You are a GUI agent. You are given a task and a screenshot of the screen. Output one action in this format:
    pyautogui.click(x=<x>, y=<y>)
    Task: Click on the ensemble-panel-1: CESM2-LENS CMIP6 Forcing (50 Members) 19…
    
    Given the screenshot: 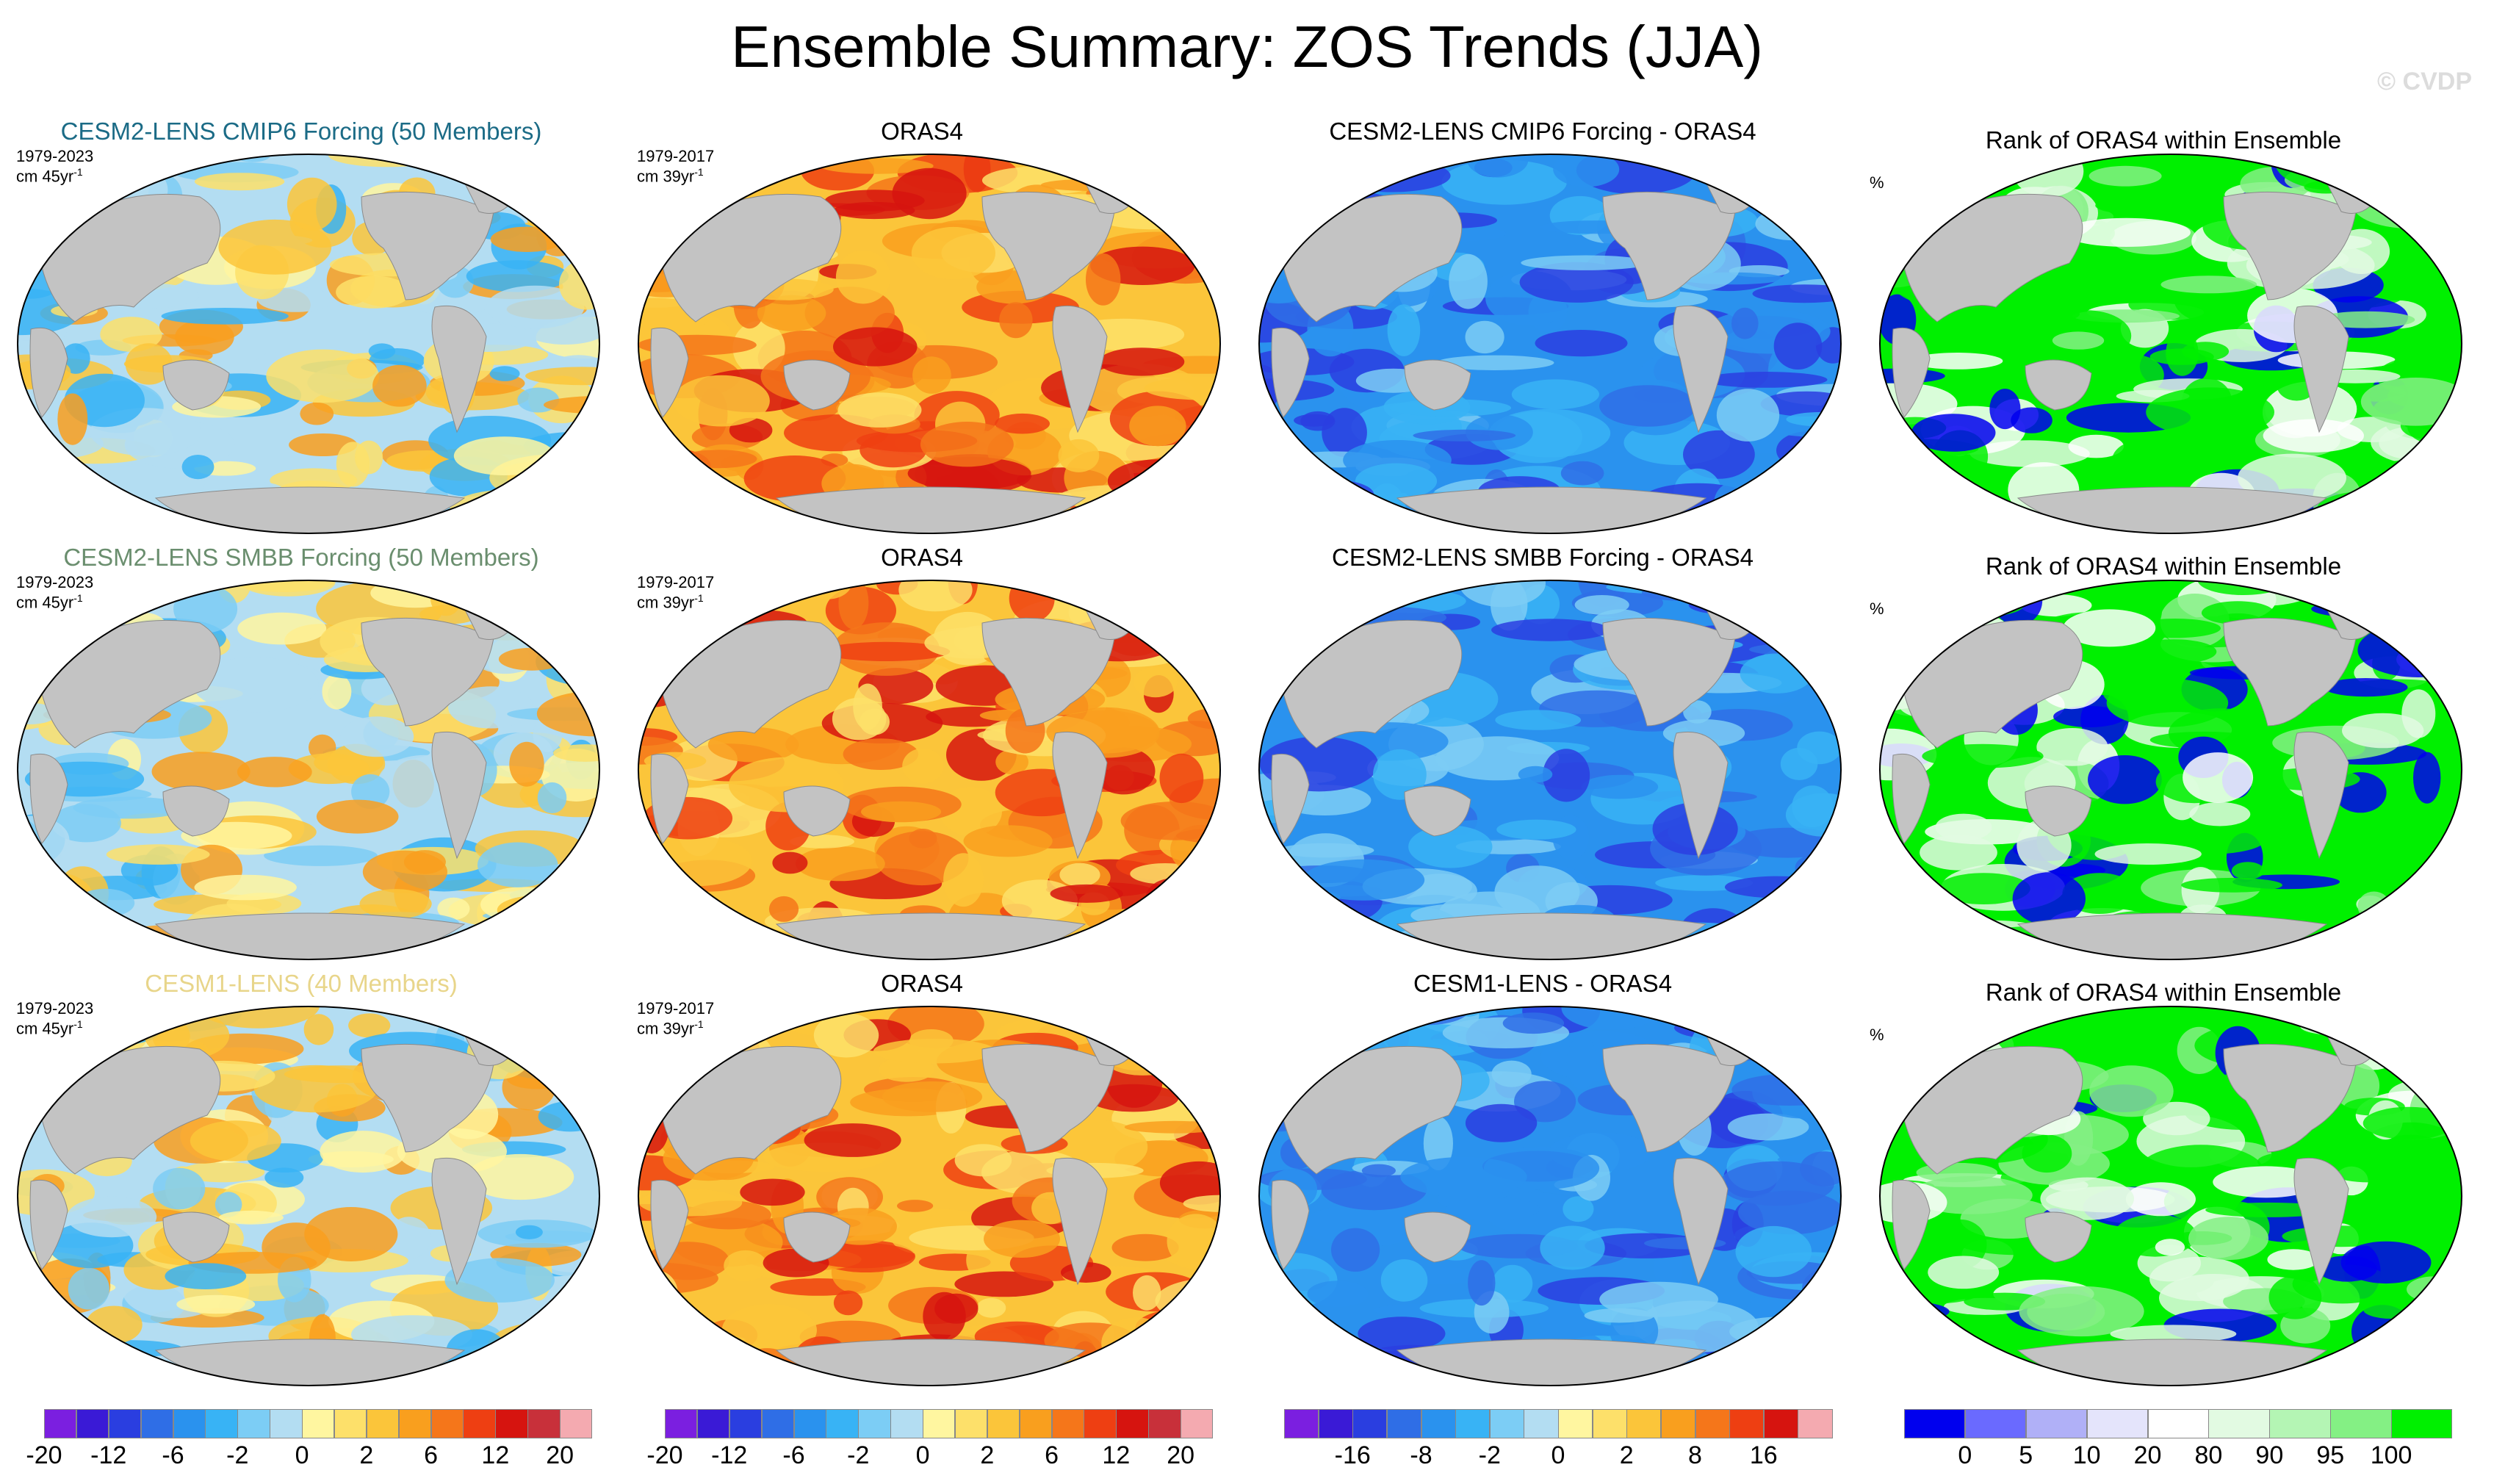 What is the action you would take?
    pyautogui.click(x=301, y=331)
    